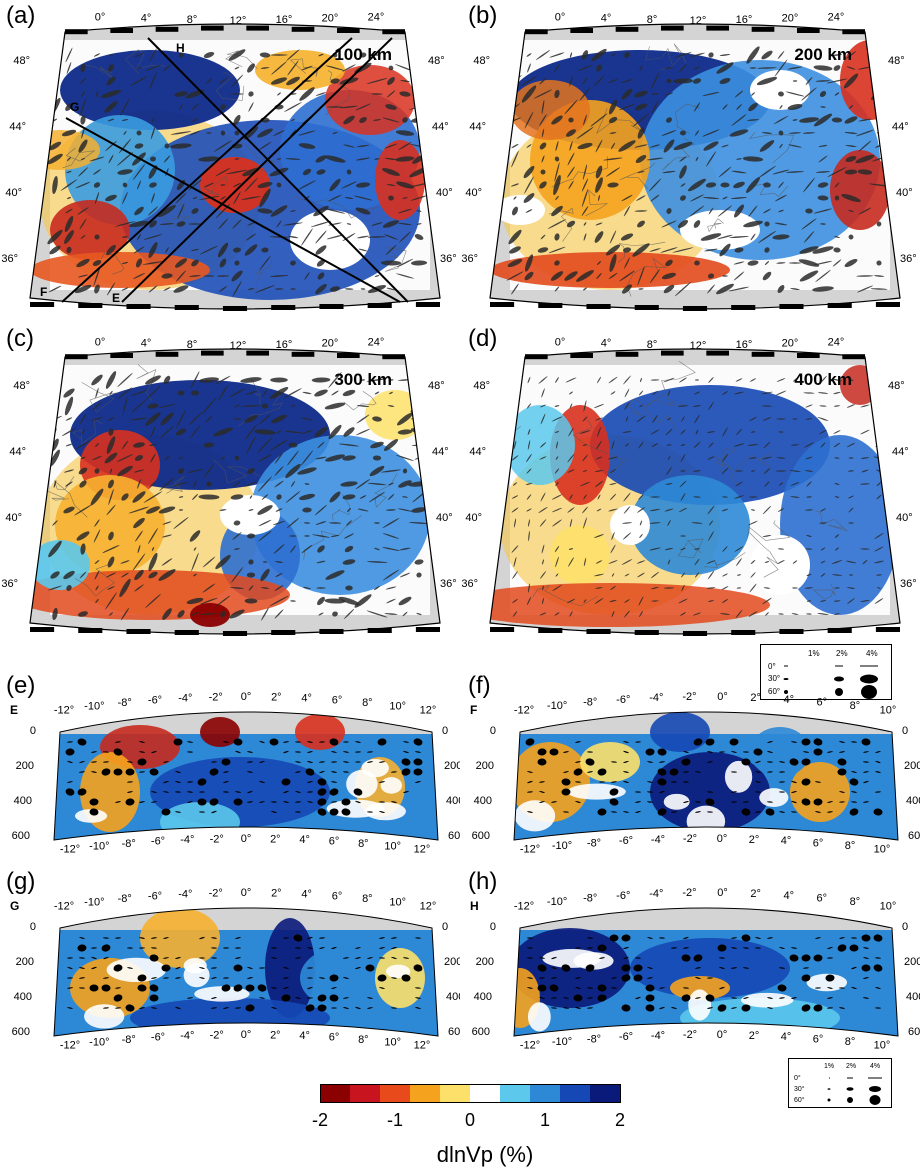  I want to click on lon-label: 8°, so click(192, 345).